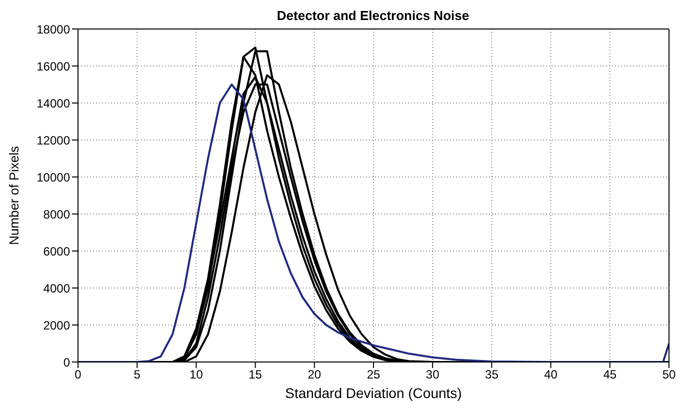 The image size is (685, 414). I want to click on x-tick-label: 15, so click(255, 375).